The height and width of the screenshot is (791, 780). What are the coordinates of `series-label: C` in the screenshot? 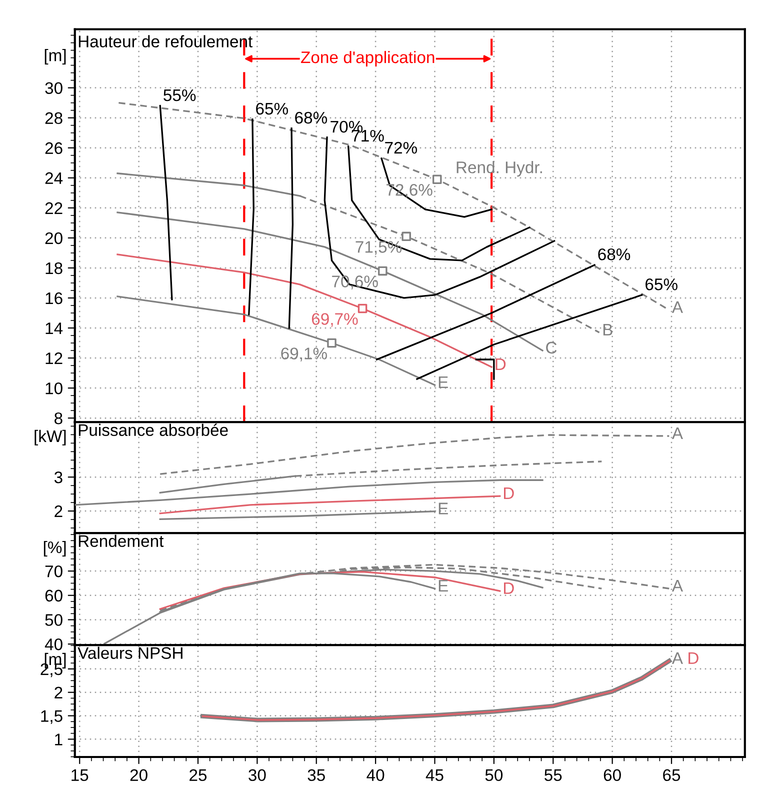 It's located at (551, 348).